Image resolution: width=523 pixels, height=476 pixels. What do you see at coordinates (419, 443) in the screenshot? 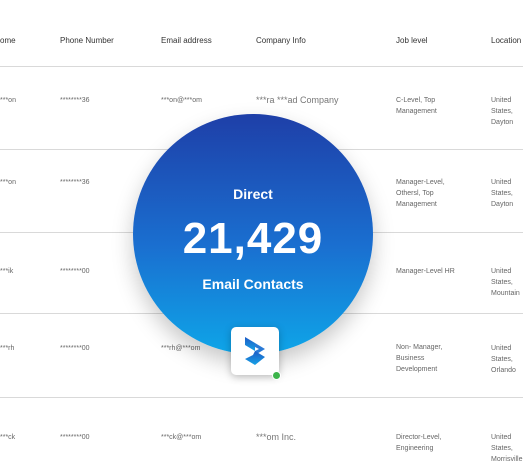
I see `contact-job-level: Director-Level, Engineering` at bounding box center [419, 443].